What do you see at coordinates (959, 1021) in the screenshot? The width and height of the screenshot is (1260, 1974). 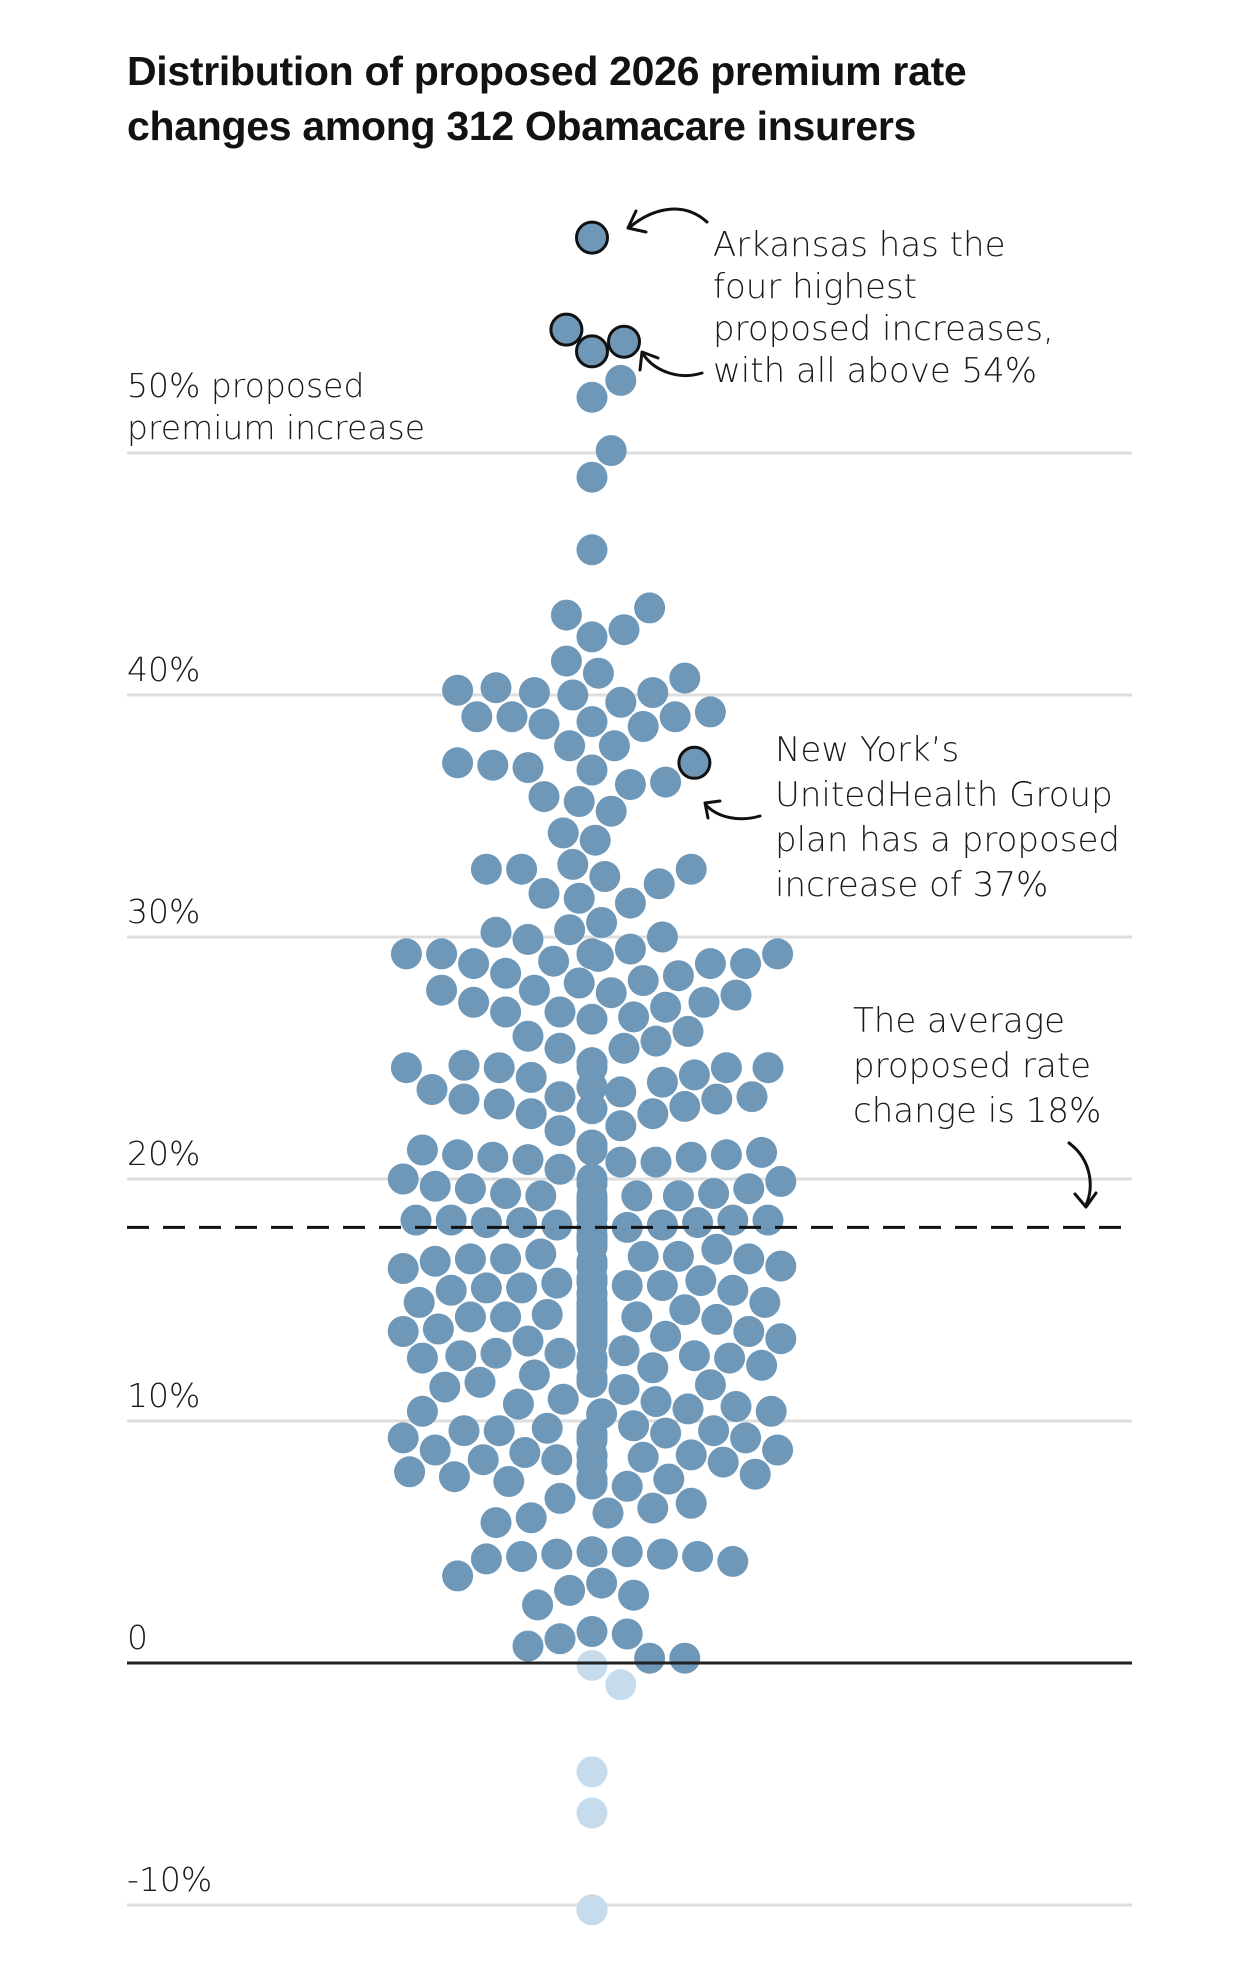 I see `average-note-line-1: The average` at bounding box center [959, 1021].